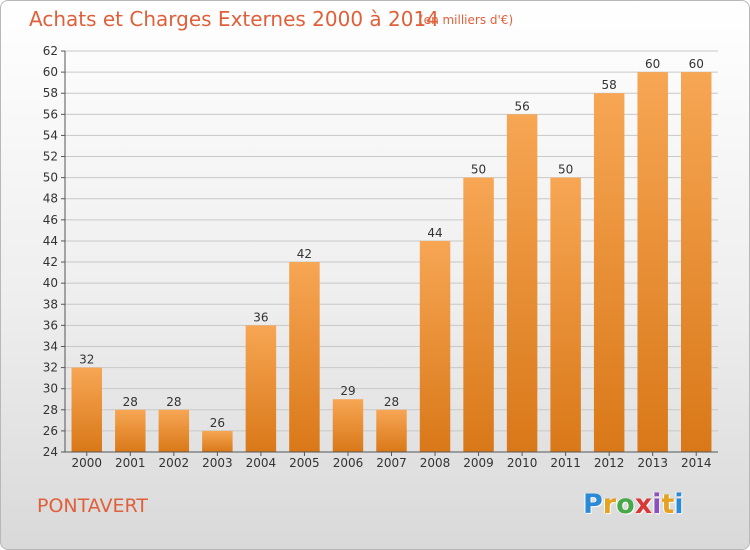  I want to click on data-label-2005: 42, so click(304, 254).